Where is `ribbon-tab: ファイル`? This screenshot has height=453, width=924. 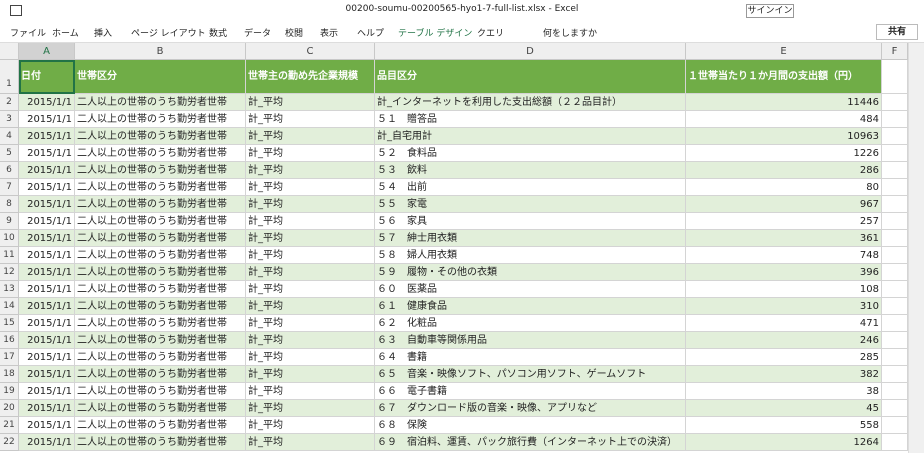 ribbon-tab: ファイル is located at coordinates (28, 34).